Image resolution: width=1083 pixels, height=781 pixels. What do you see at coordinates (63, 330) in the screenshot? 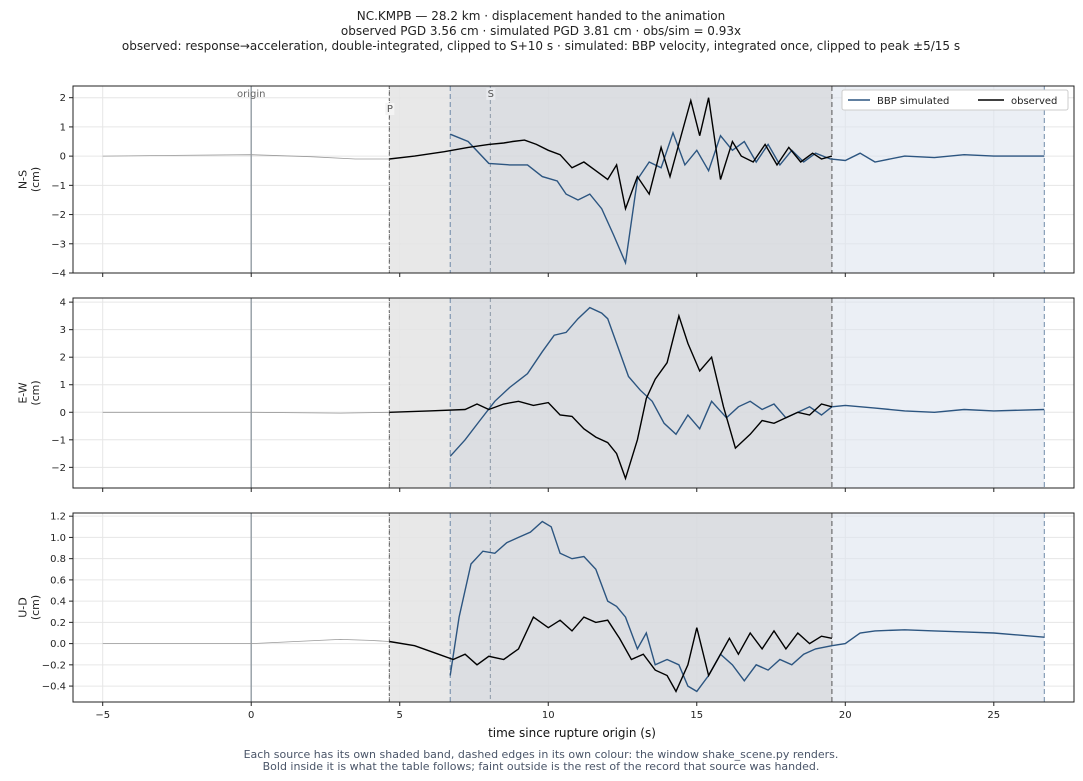
I see `y-tick-label: 3` at bounding box center [63, 330].